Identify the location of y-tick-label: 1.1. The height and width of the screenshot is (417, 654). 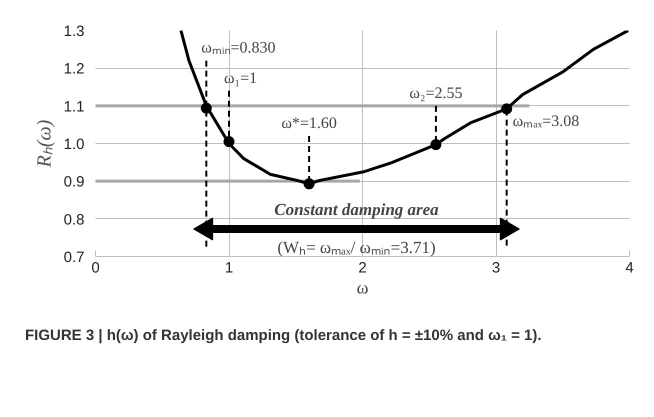
(74, 107).